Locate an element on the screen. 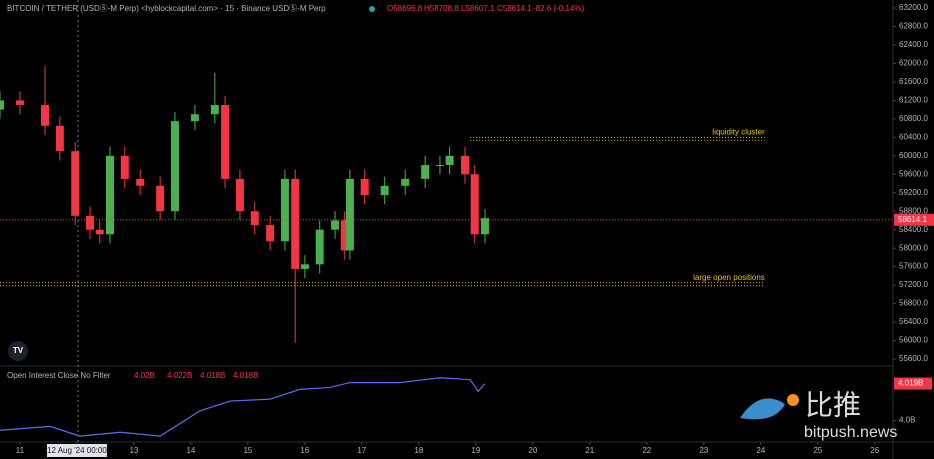 The height and width of the screenshot is (459, 934). y-tick-label: 57600.0 is located at coordinates (913, 266).